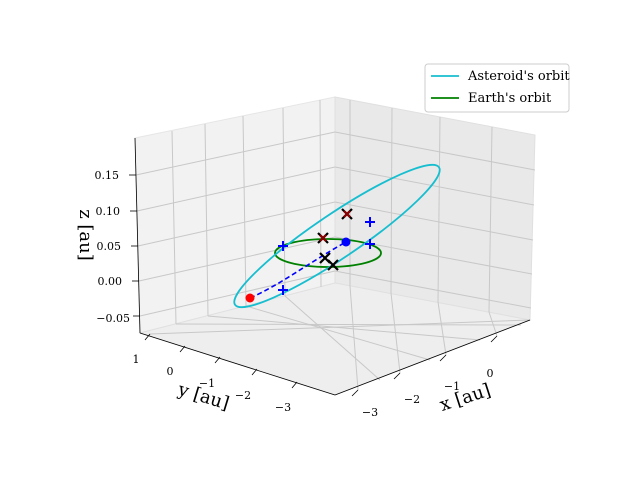  Describe the element at coordinates (490, 373) in the screenshot. I see `x-tick-label: 0` at that location.